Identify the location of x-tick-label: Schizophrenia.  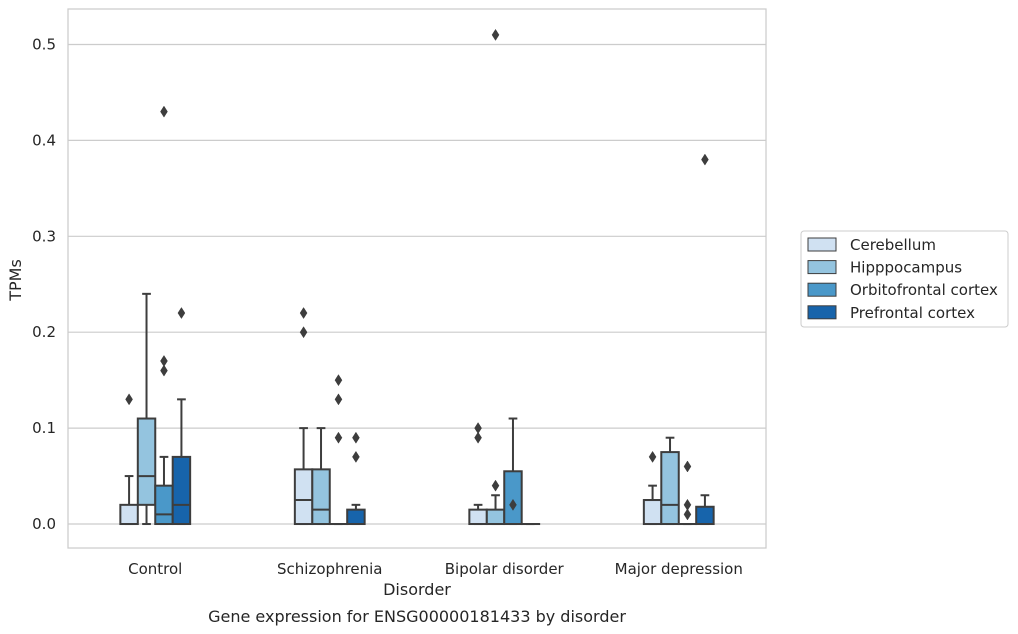
(329, 569).